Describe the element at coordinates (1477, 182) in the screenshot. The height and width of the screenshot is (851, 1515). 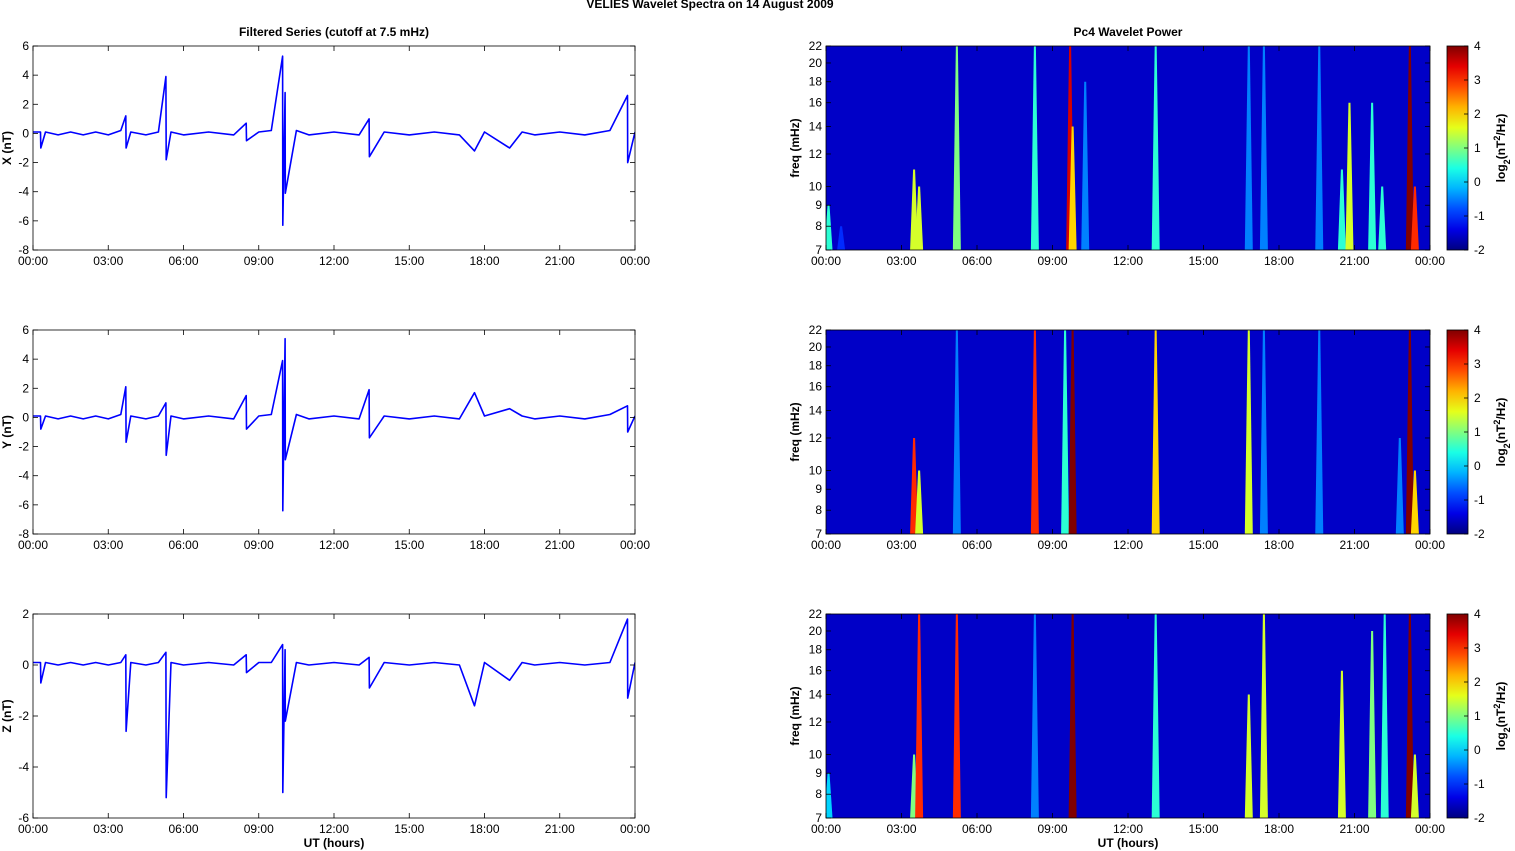
I see `colorbar-tick-label: 0` at that location.